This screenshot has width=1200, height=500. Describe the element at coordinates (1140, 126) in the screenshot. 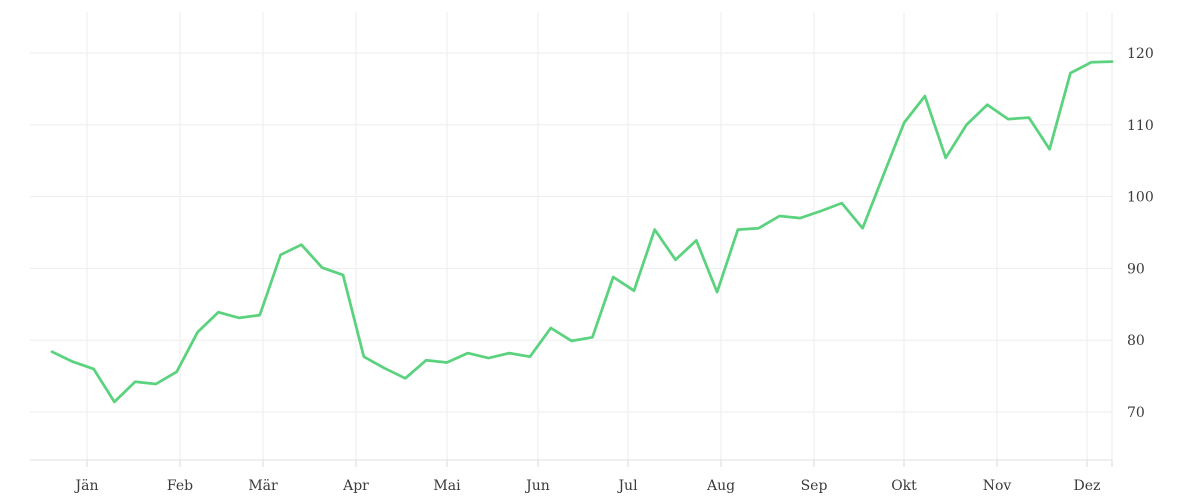

I see `y-axis-tick-label: 110` at that location.